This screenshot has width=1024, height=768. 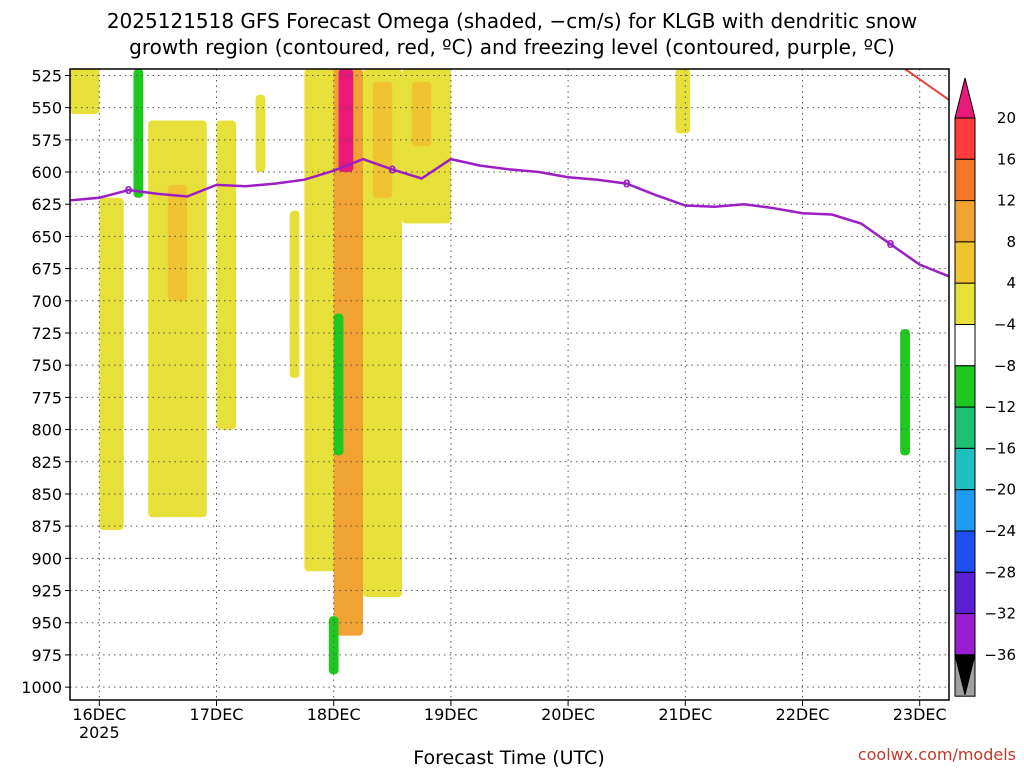 What do you see at coordinates (46, 204) in the screenshot?
I see `y-tick-label: 625` at bounding box center [46, 204].